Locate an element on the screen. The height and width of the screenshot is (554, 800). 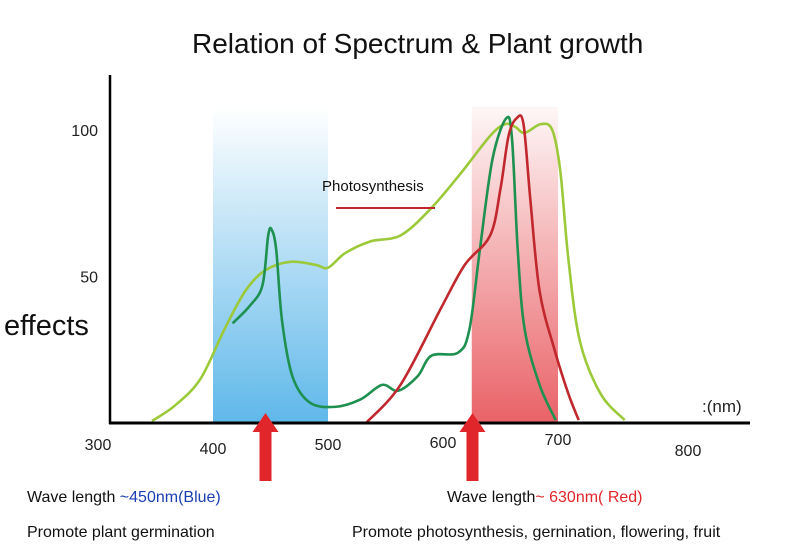
x-axis-unit: :(nm) is located at coordinates (722, 406).